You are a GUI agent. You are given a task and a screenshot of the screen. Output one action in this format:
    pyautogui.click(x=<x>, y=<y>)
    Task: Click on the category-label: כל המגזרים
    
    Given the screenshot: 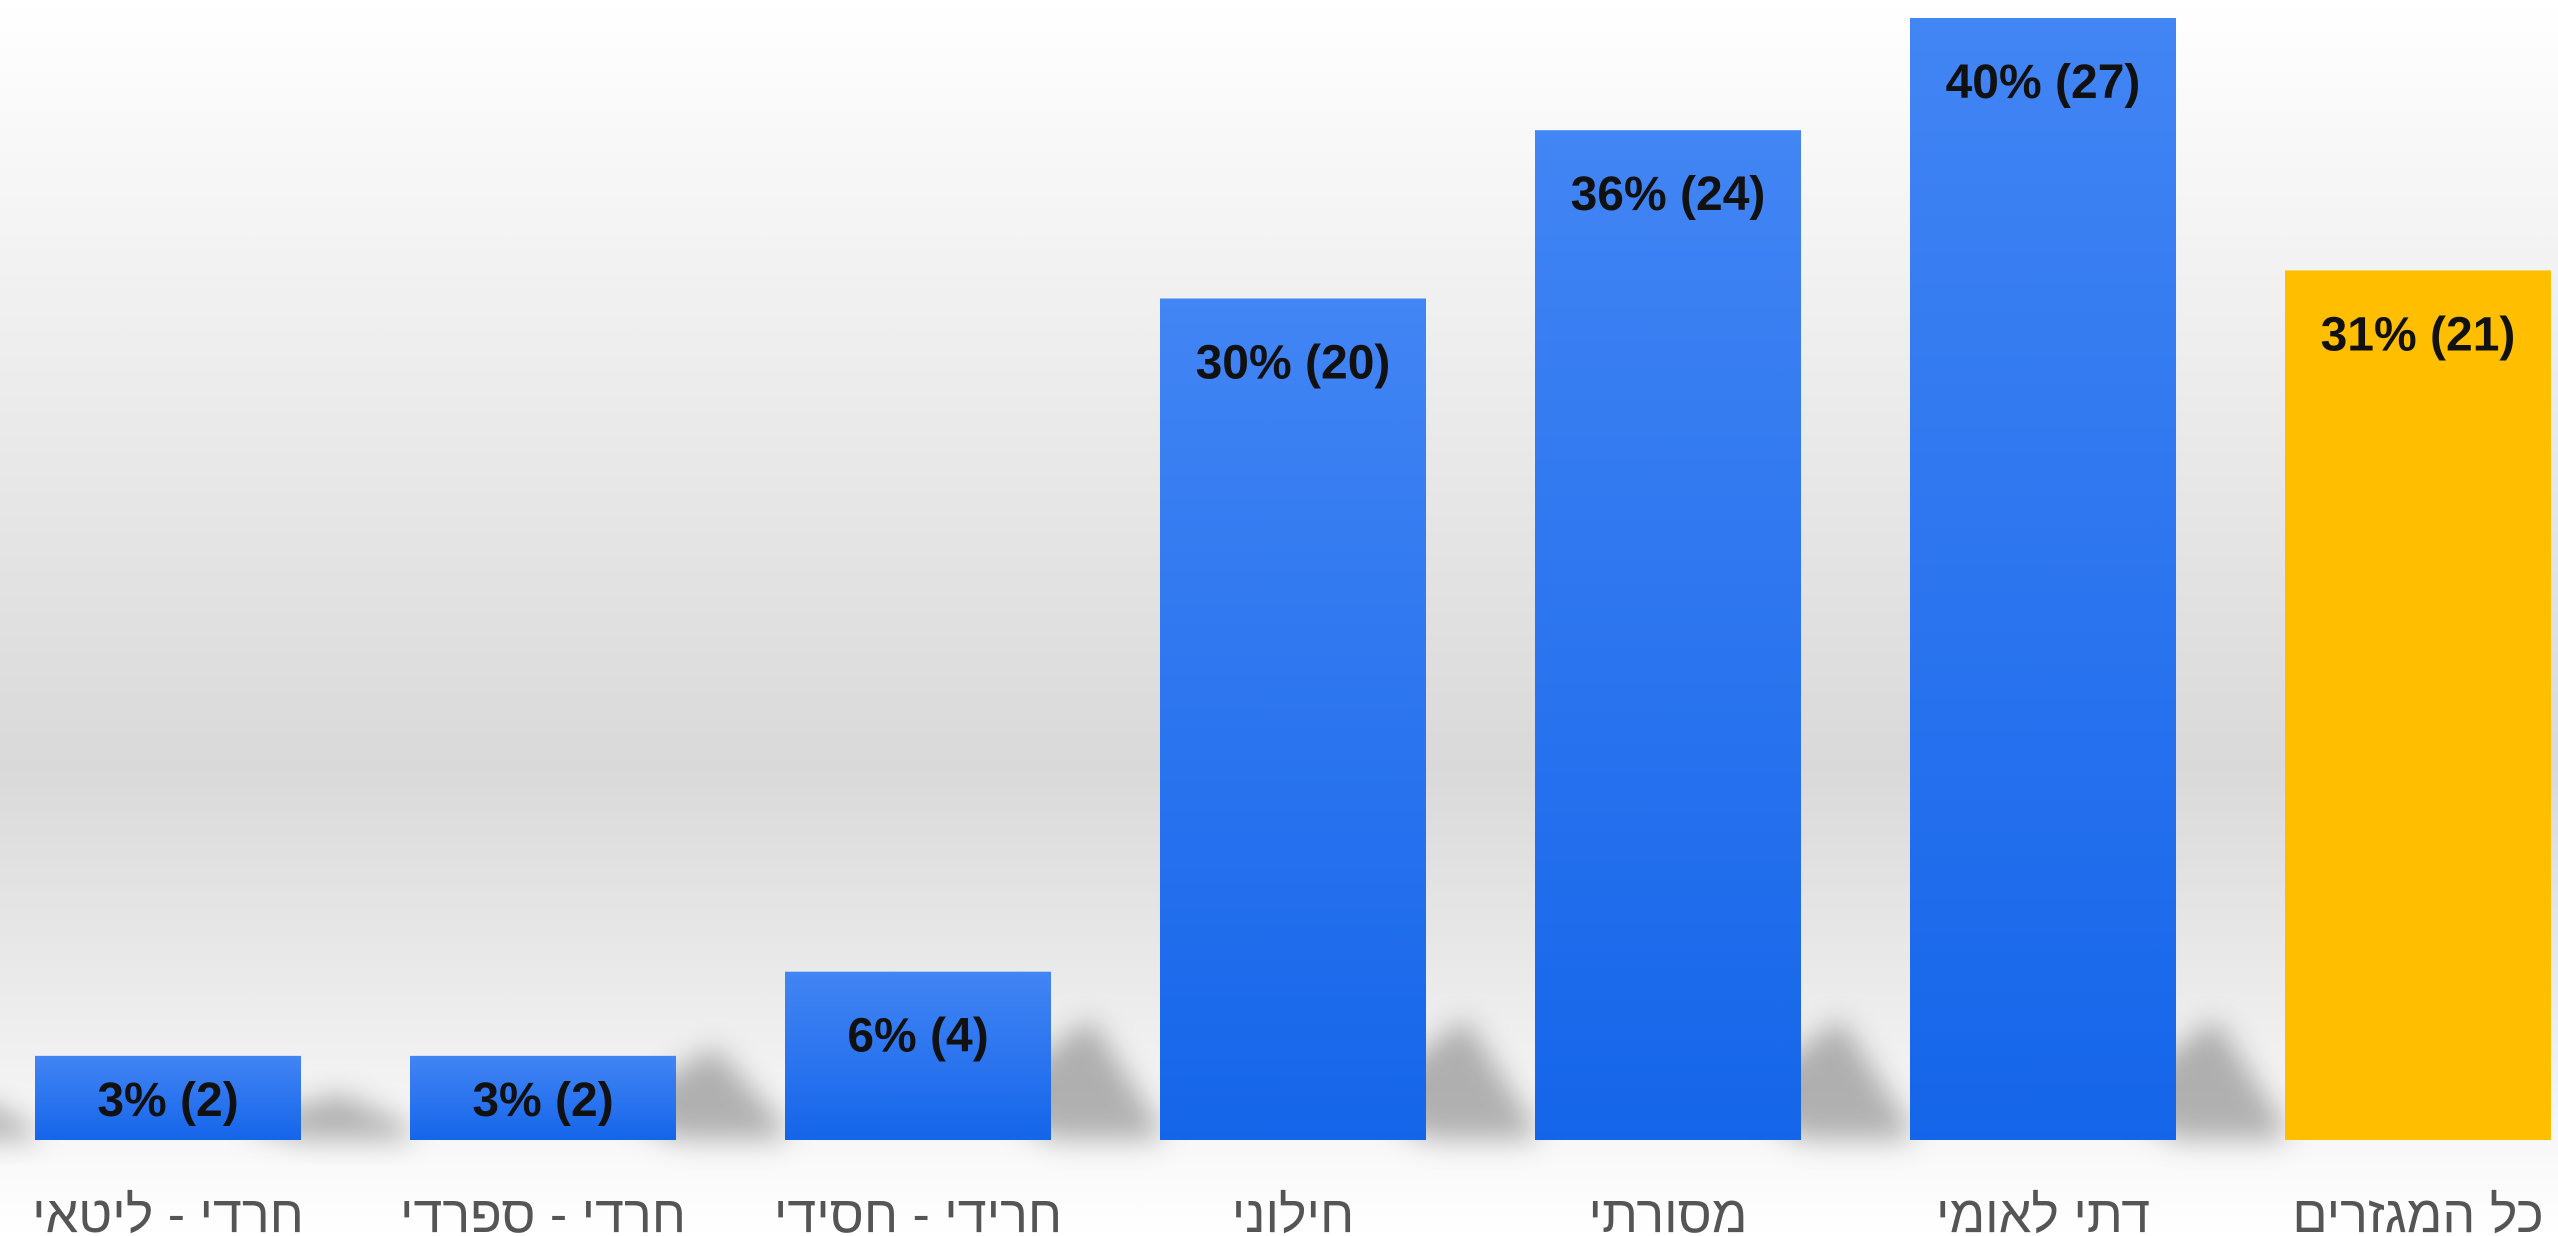 What is the action you would take?
    pyautogui.click(x=2417, y=1211)
    